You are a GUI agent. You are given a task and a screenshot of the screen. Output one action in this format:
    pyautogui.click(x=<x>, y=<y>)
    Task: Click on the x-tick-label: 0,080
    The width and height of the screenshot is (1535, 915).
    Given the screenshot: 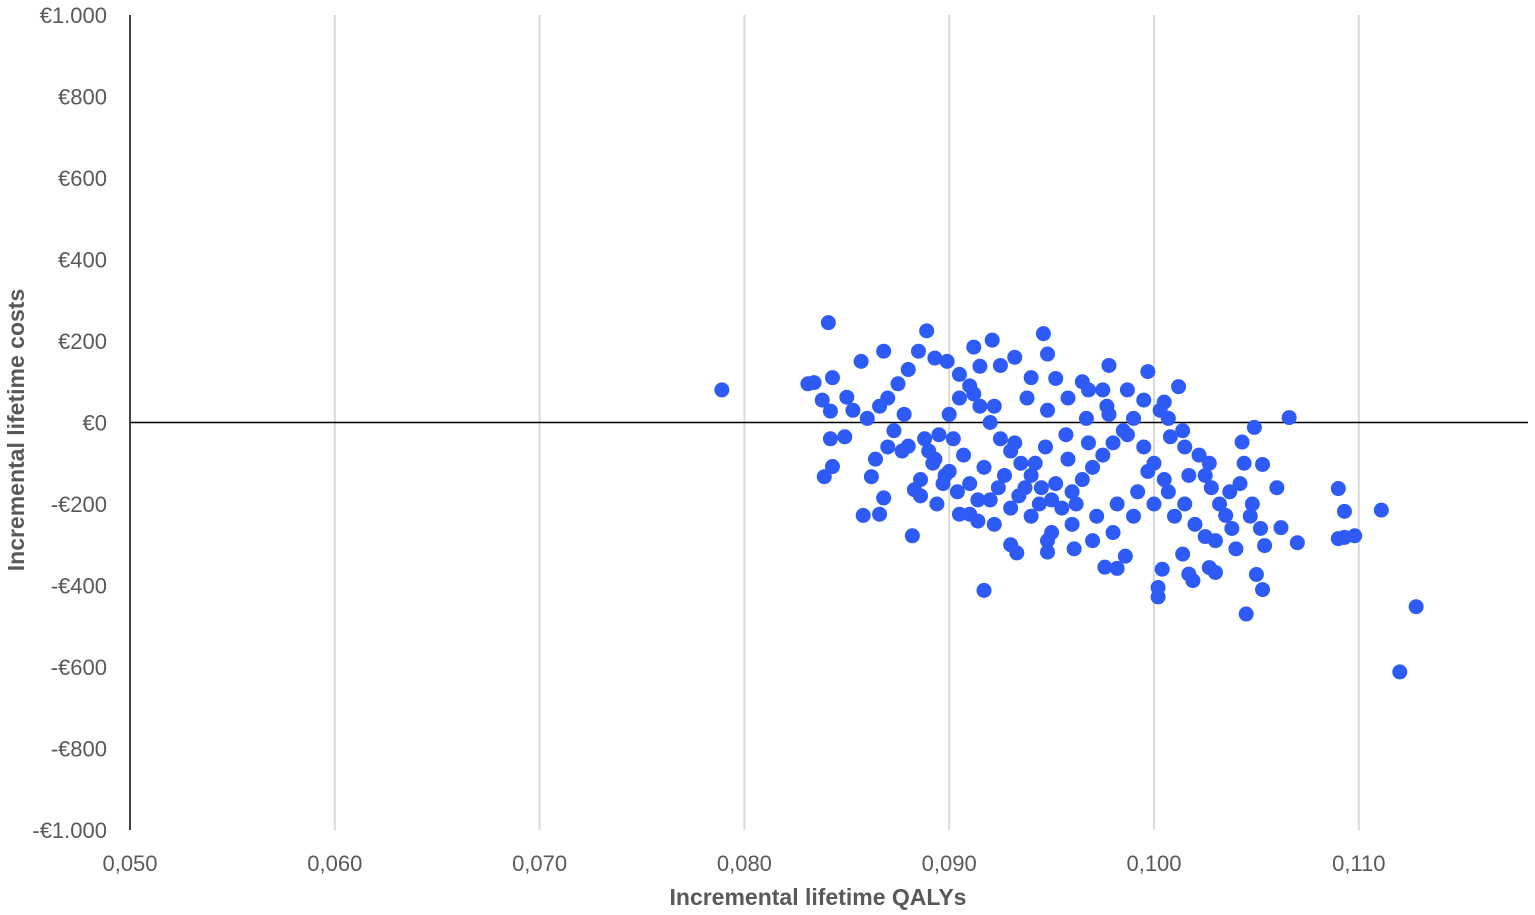 What is the action you would take?
    pyautogui.click(x=744, y=863)
    